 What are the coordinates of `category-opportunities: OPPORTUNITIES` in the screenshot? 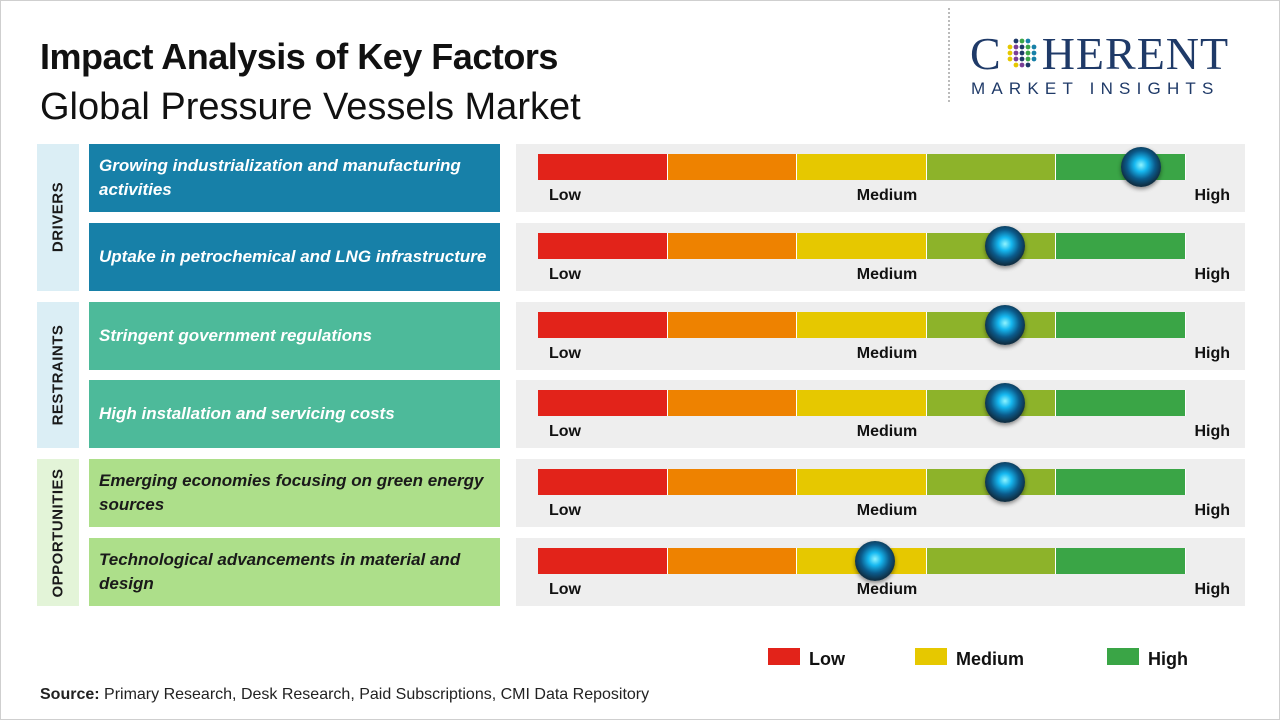 It's located at (58, 532).